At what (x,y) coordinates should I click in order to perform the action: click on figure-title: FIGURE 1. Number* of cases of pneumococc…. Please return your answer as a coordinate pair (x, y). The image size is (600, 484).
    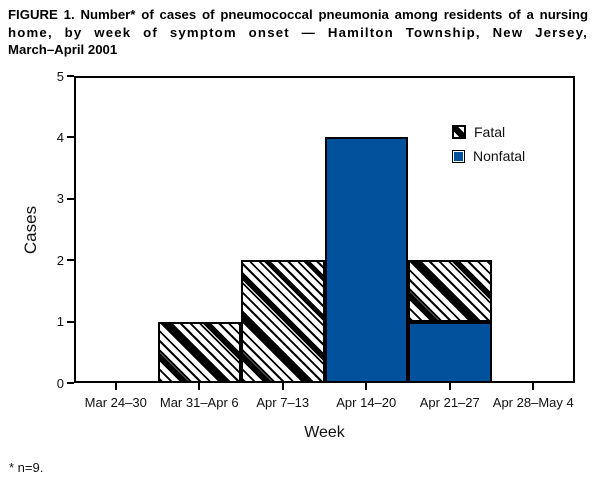
    Looking at the image, I should click on (298, 32).